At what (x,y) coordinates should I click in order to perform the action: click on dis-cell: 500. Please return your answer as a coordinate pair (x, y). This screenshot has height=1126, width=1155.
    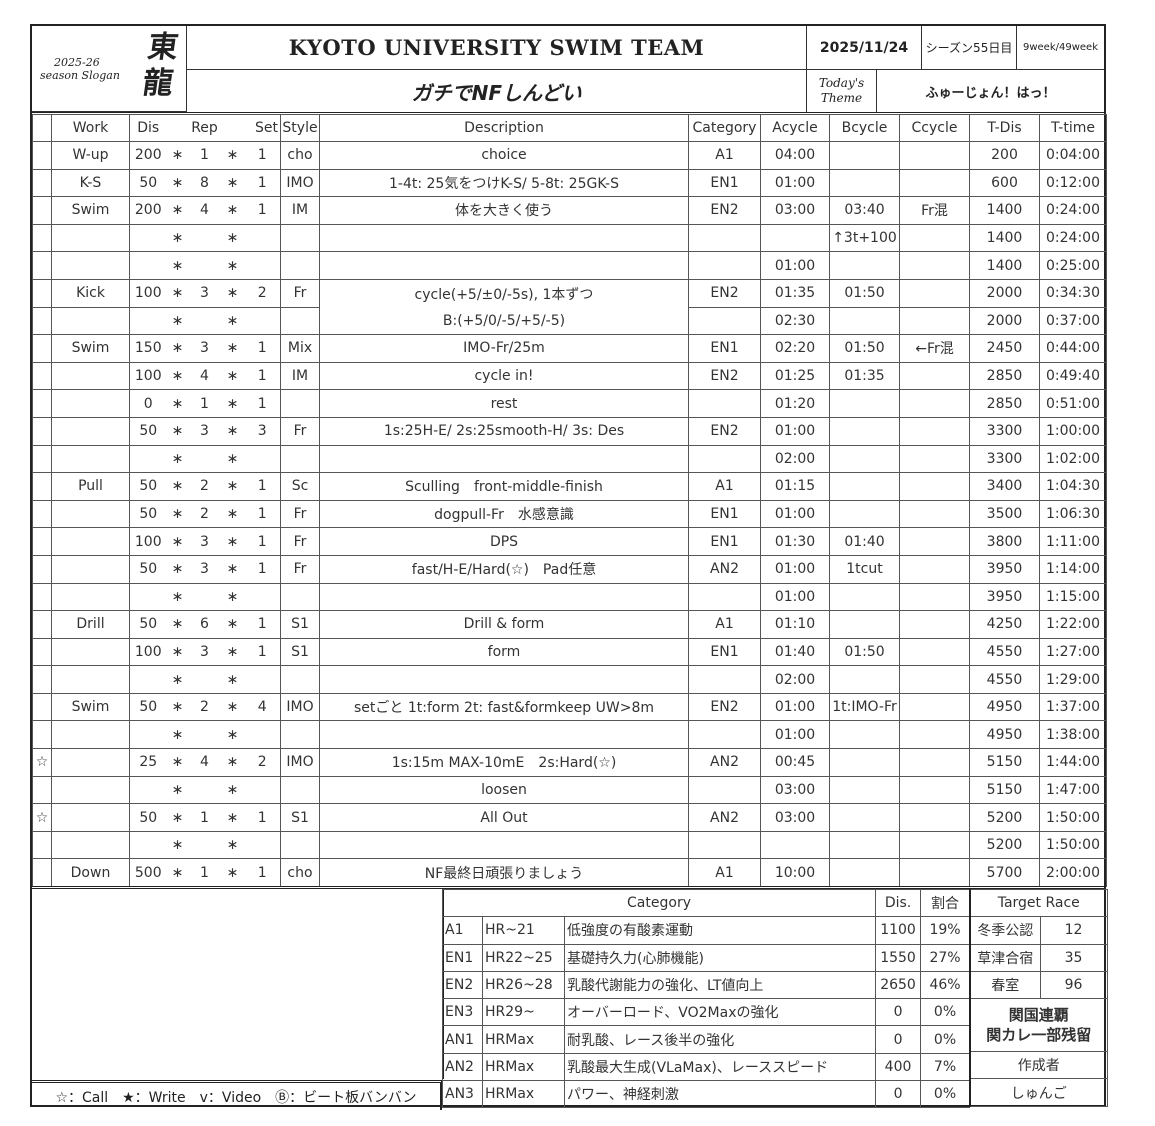
    Looking at the image, I should click on (148, 873).